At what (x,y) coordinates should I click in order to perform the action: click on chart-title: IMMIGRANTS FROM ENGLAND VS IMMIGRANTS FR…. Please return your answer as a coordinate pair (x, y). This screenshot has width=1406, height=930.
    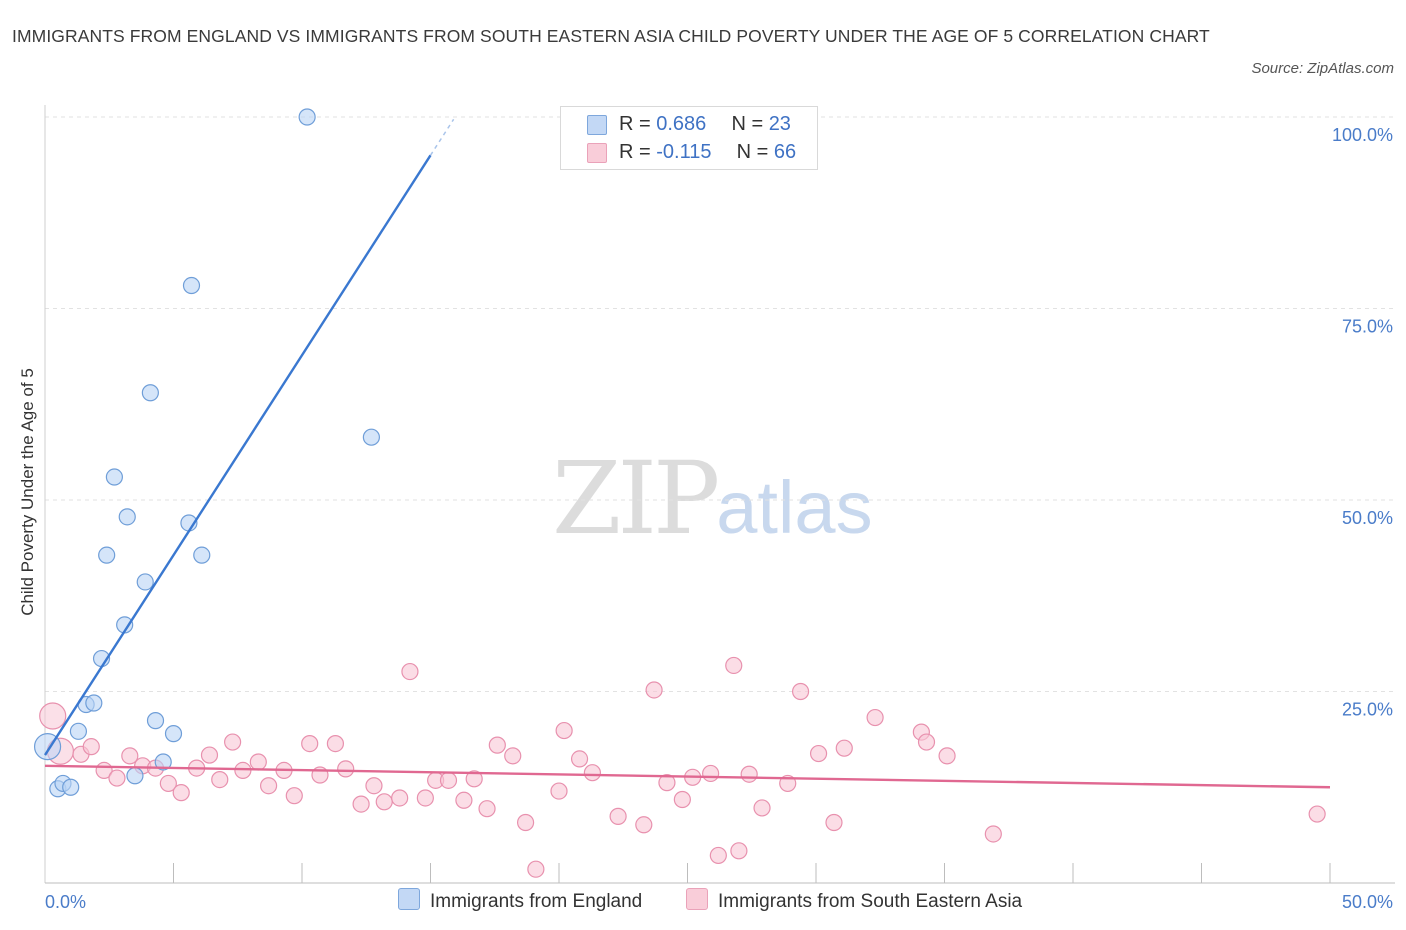
    Looking at the image, I should click on (611, 36).